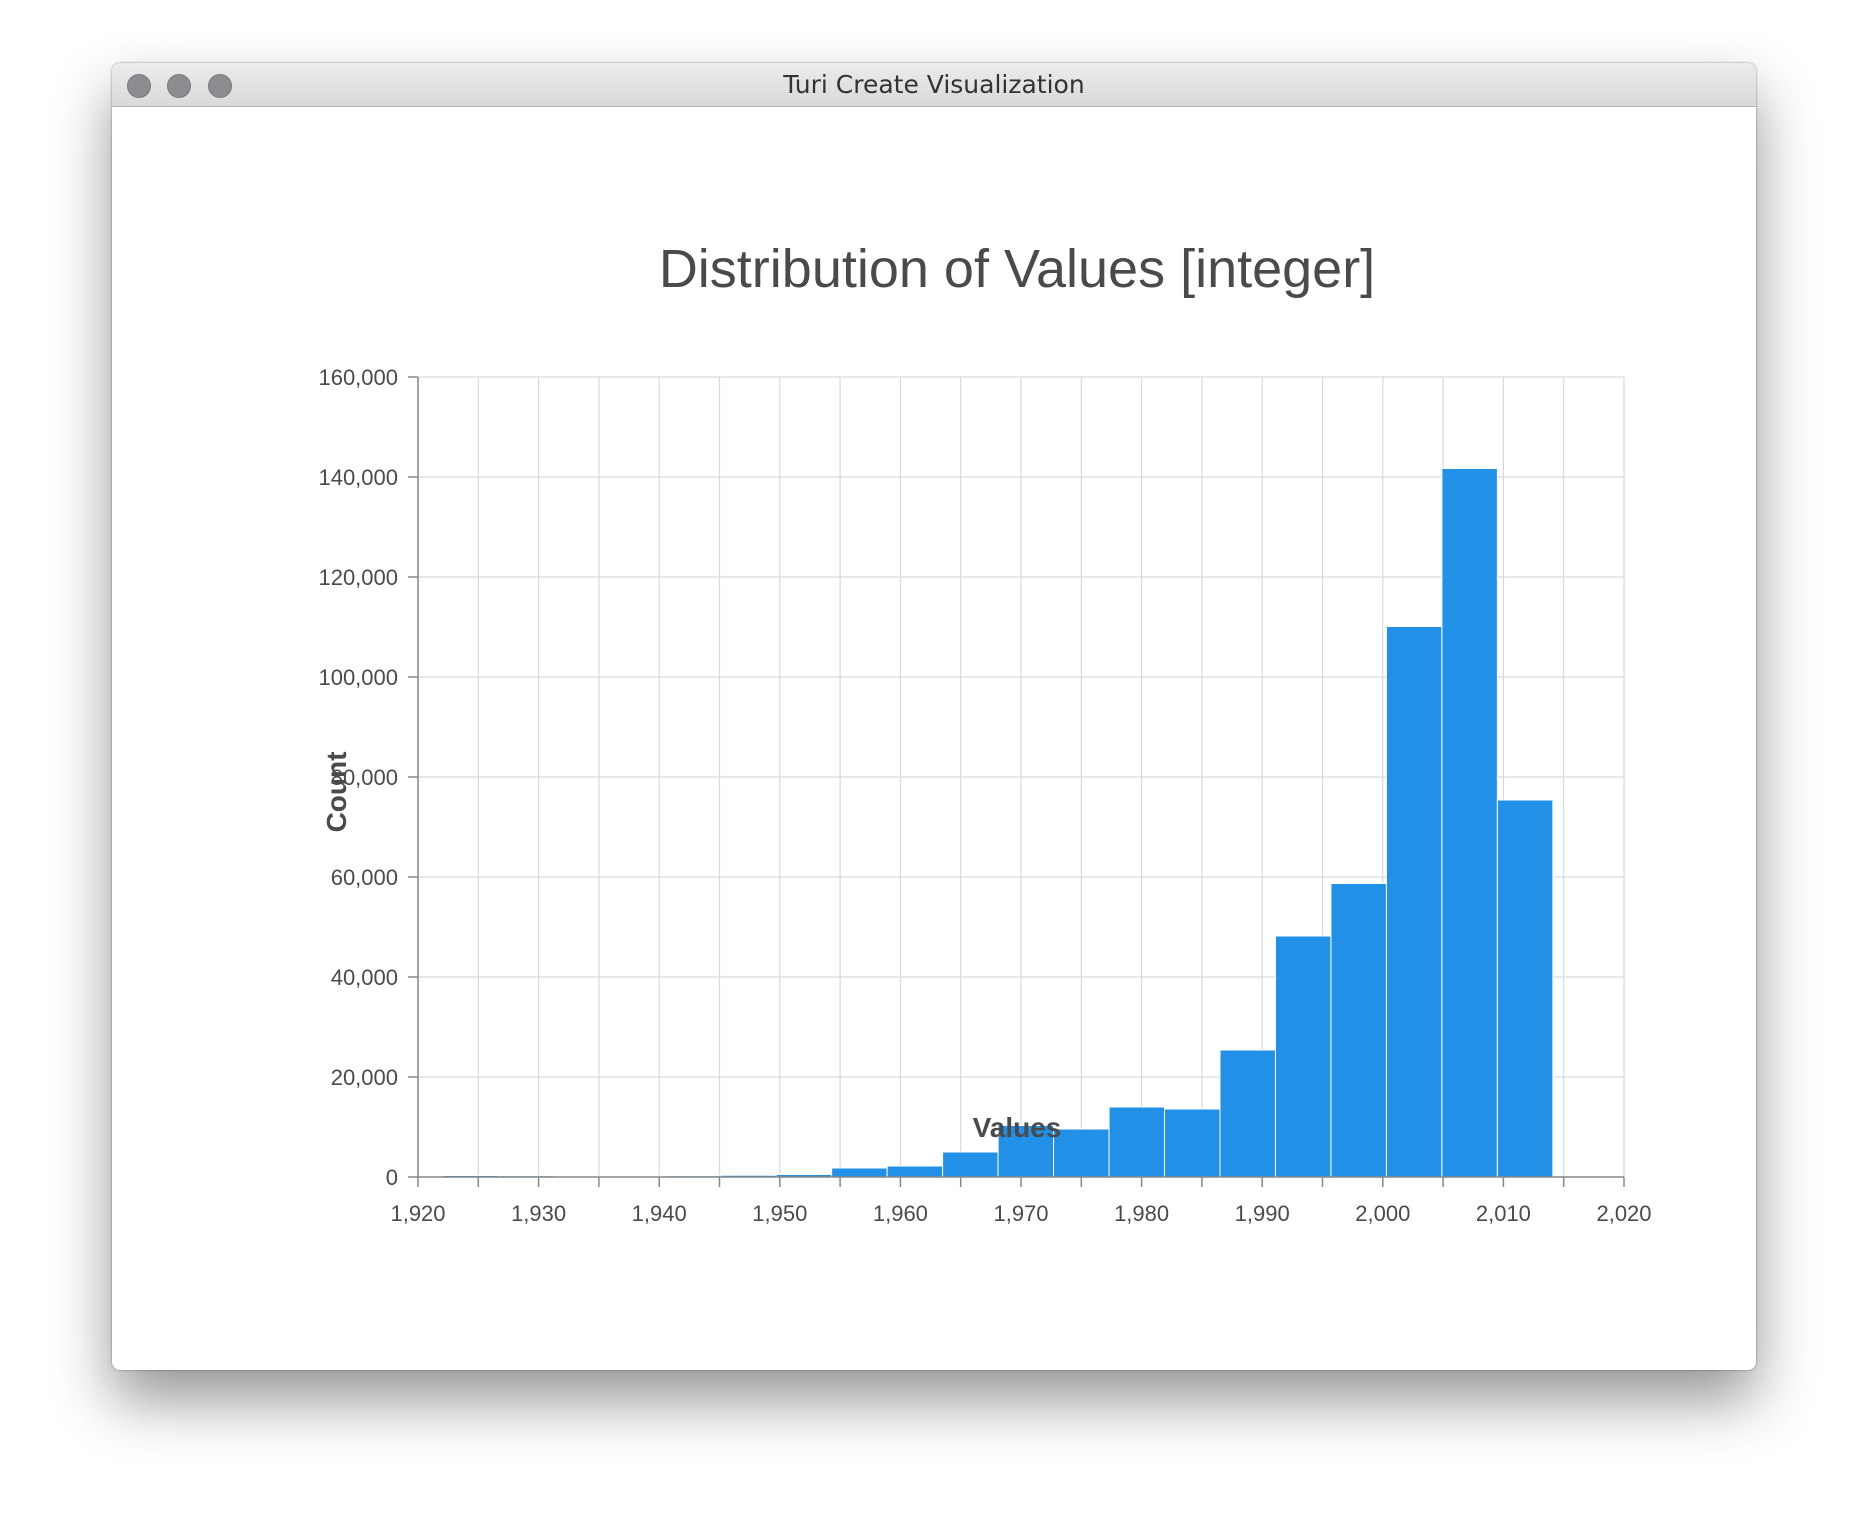 The height and width of the screenshot is (1528, 1864). What do you see at coordinates (1262, 1213) in the screenshot?
I see `x-tick-label: 1,990` at bounding box center [1262, 1213].